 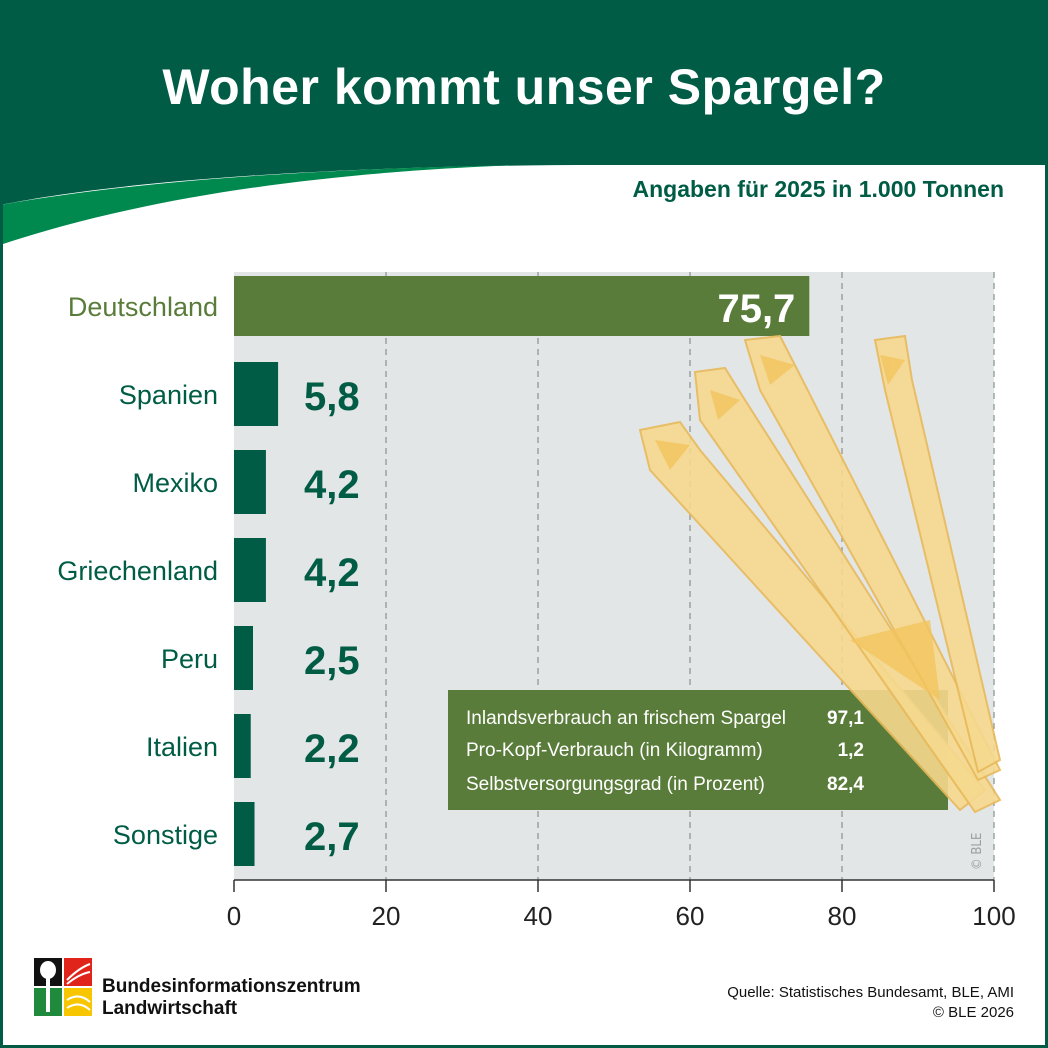 I want to click on image-credit: © BLE, so click(x=977, y=851).